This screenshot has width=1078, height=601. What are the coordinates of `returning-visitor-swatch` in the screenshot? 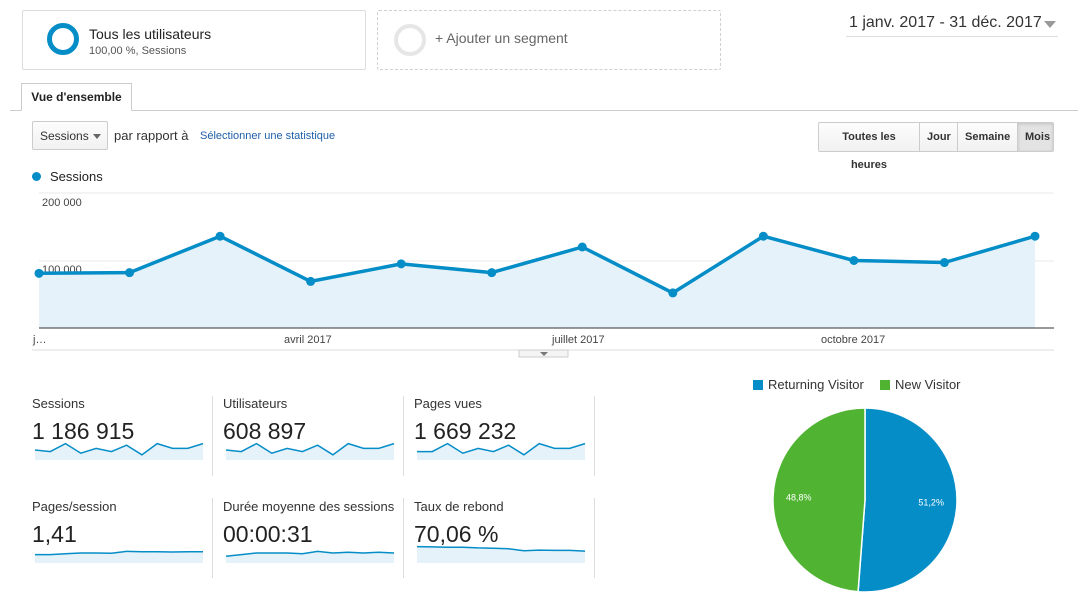 It's located at (758, 385).